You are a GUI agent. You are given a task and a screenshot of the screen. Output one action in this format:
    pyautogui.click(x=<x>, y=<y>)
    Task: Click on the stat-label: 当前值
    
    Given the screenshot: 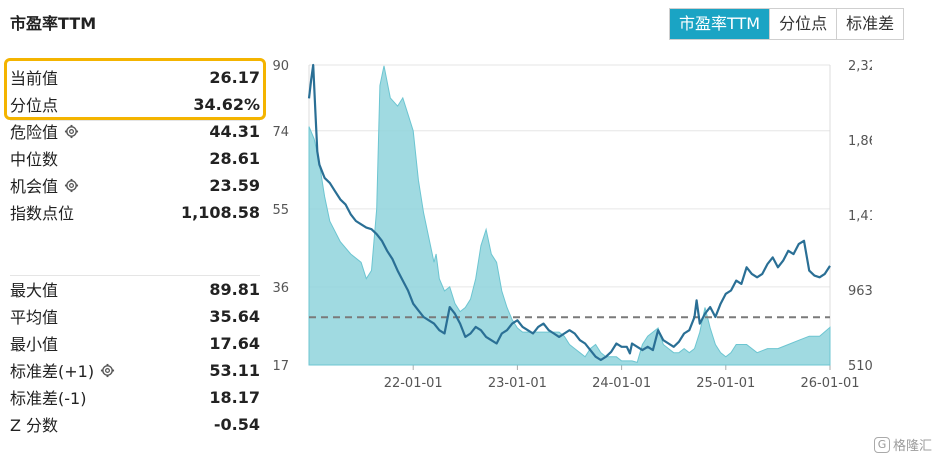 What is the action you would take?
    pyautogui.click(x=34, y=78)
    